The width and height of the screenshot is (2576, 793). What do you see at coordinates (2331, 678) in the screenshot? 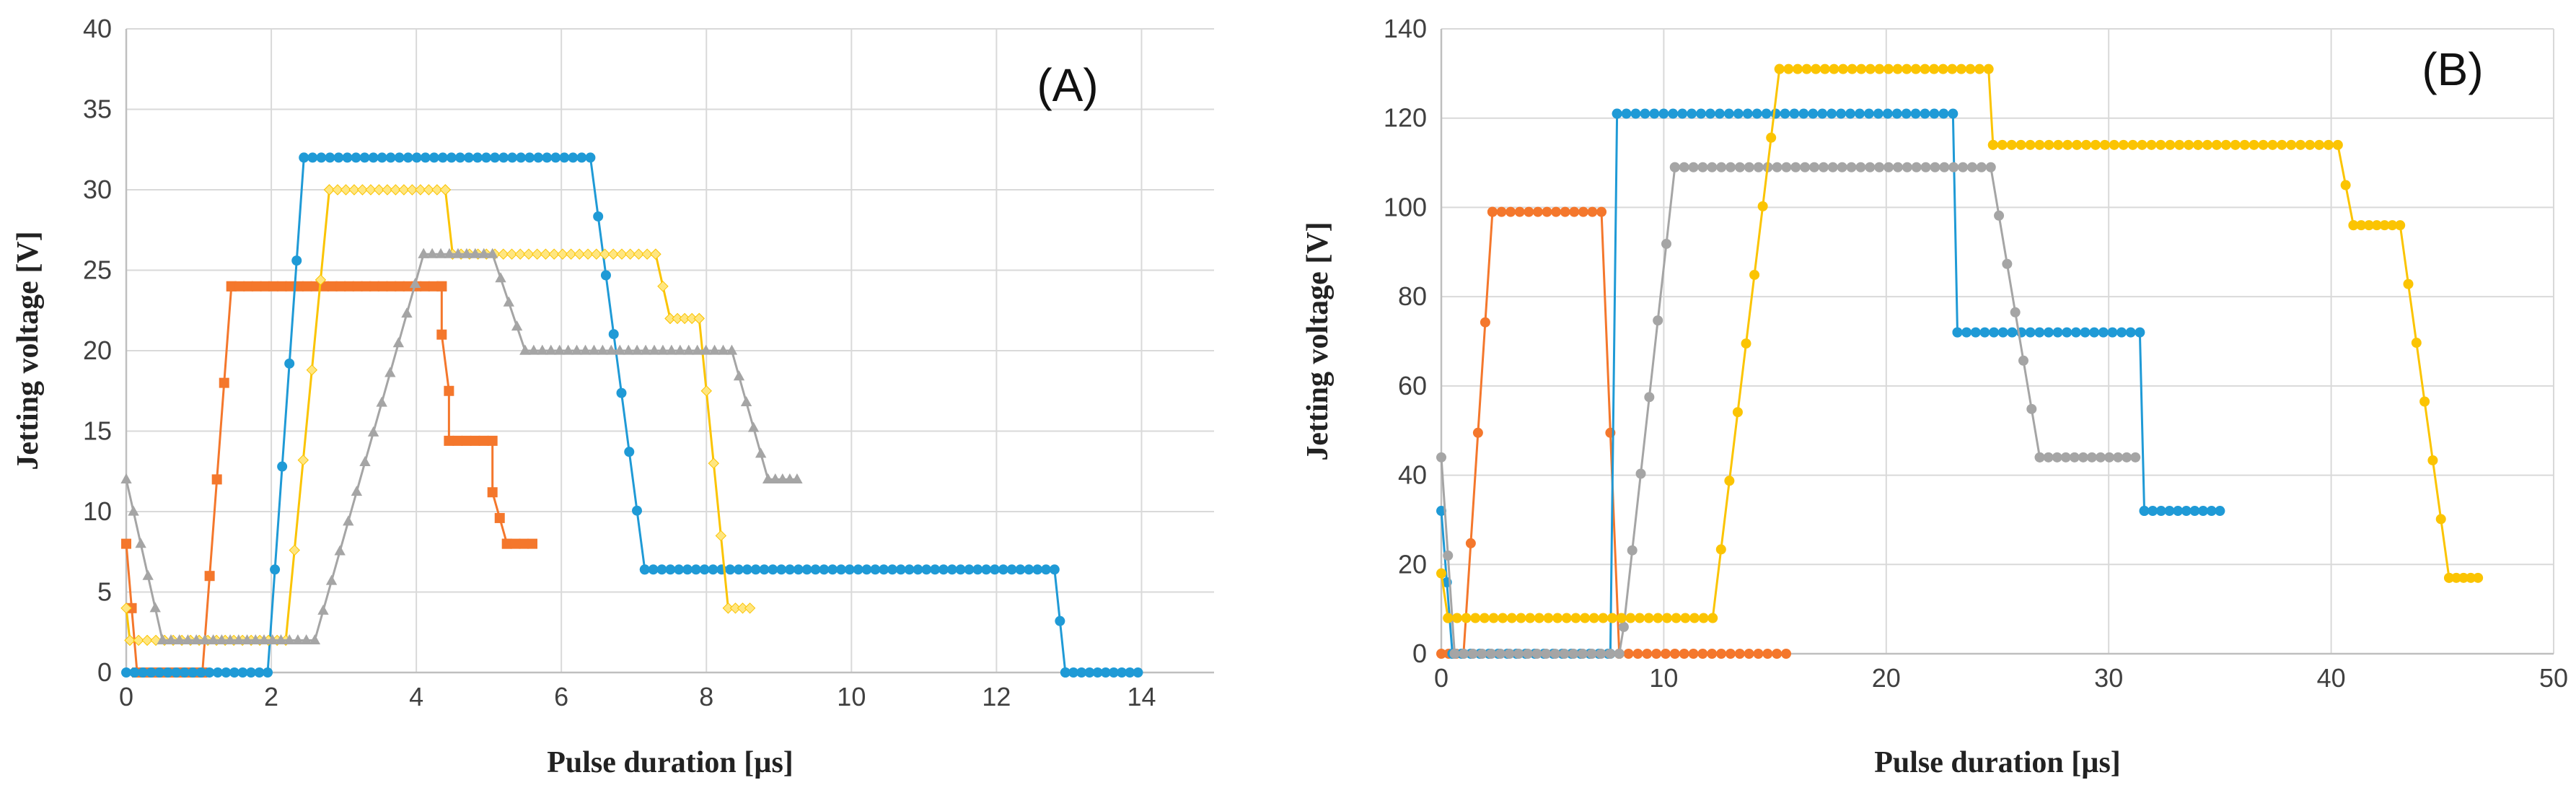
I see `x-tick-label: 40` at bounding box center [2331, 678].